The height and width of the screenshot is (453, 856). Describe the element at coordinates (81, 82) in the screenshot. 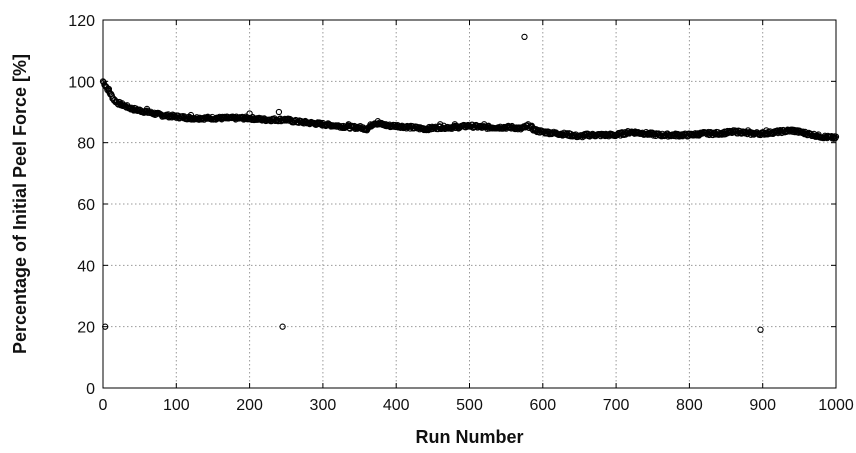

I see `y-tick-label: 100` at that location.